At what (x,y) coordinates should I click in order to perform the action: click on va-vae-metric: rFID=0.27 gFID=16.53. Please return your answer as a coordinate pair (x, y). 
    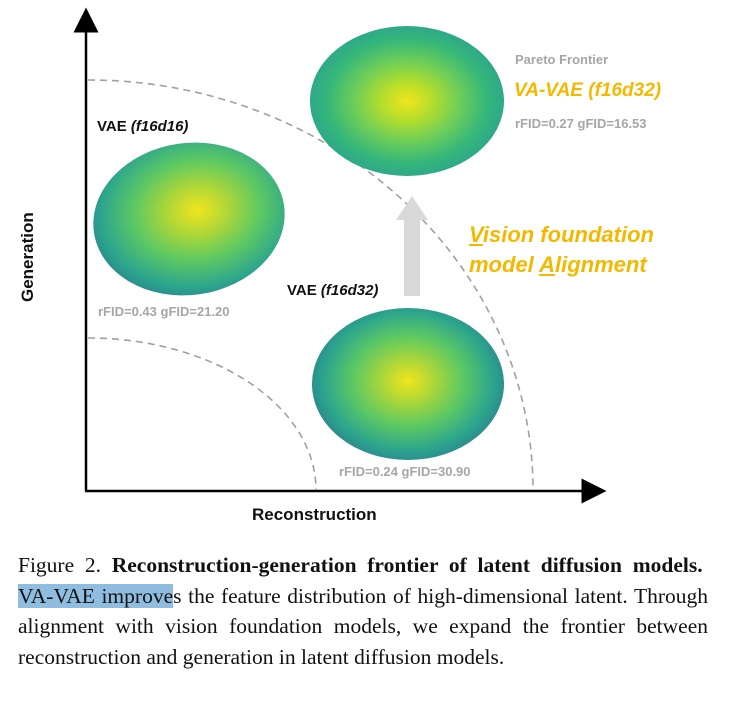
    Looking at the image, I should click on (581, 123).